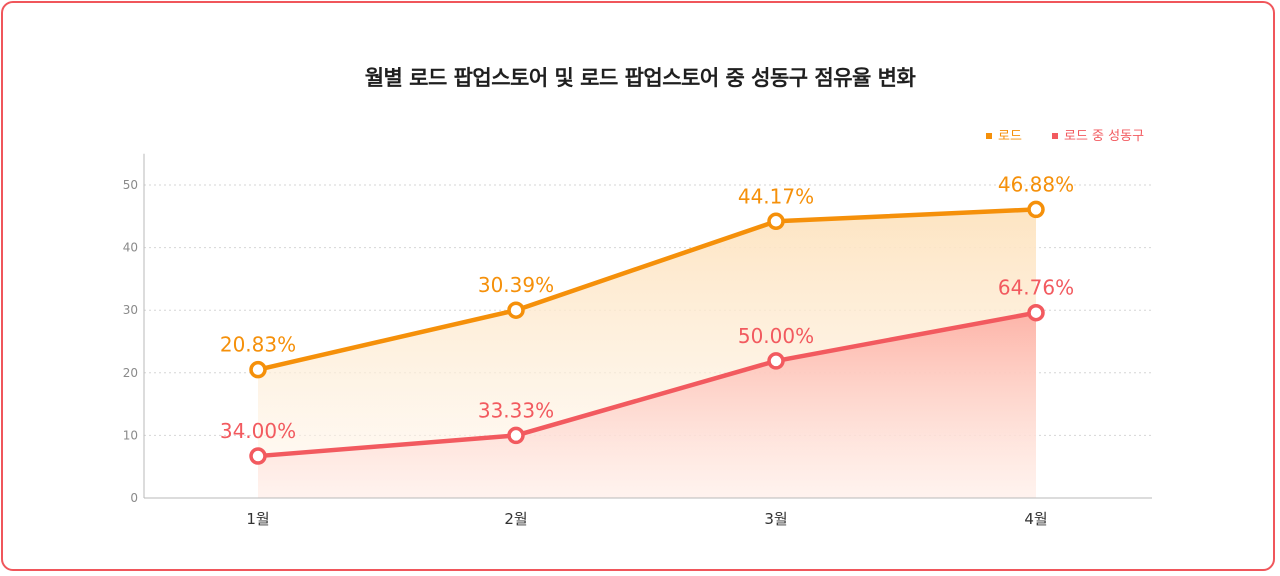 The width and height of the screenshot is (1280, 576). What do you see at coordinates (130, 185) in the screenshot?
I see `y-tick-label: 50` at bounding box center [130, 185].